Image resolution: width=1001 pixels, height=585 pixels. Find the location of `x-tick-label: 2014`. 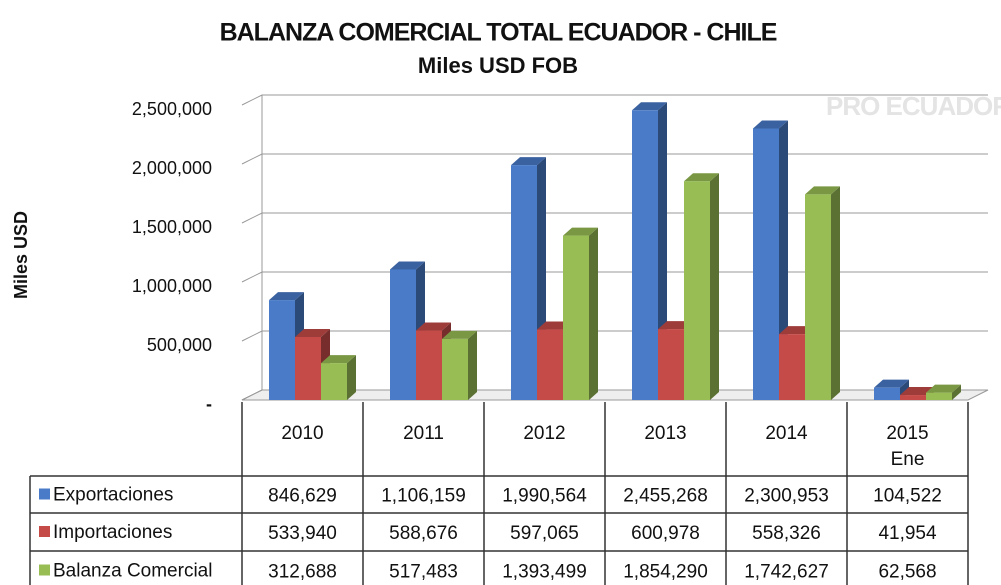

x-tick-label: 2014 is located at coordinates (786, 433).